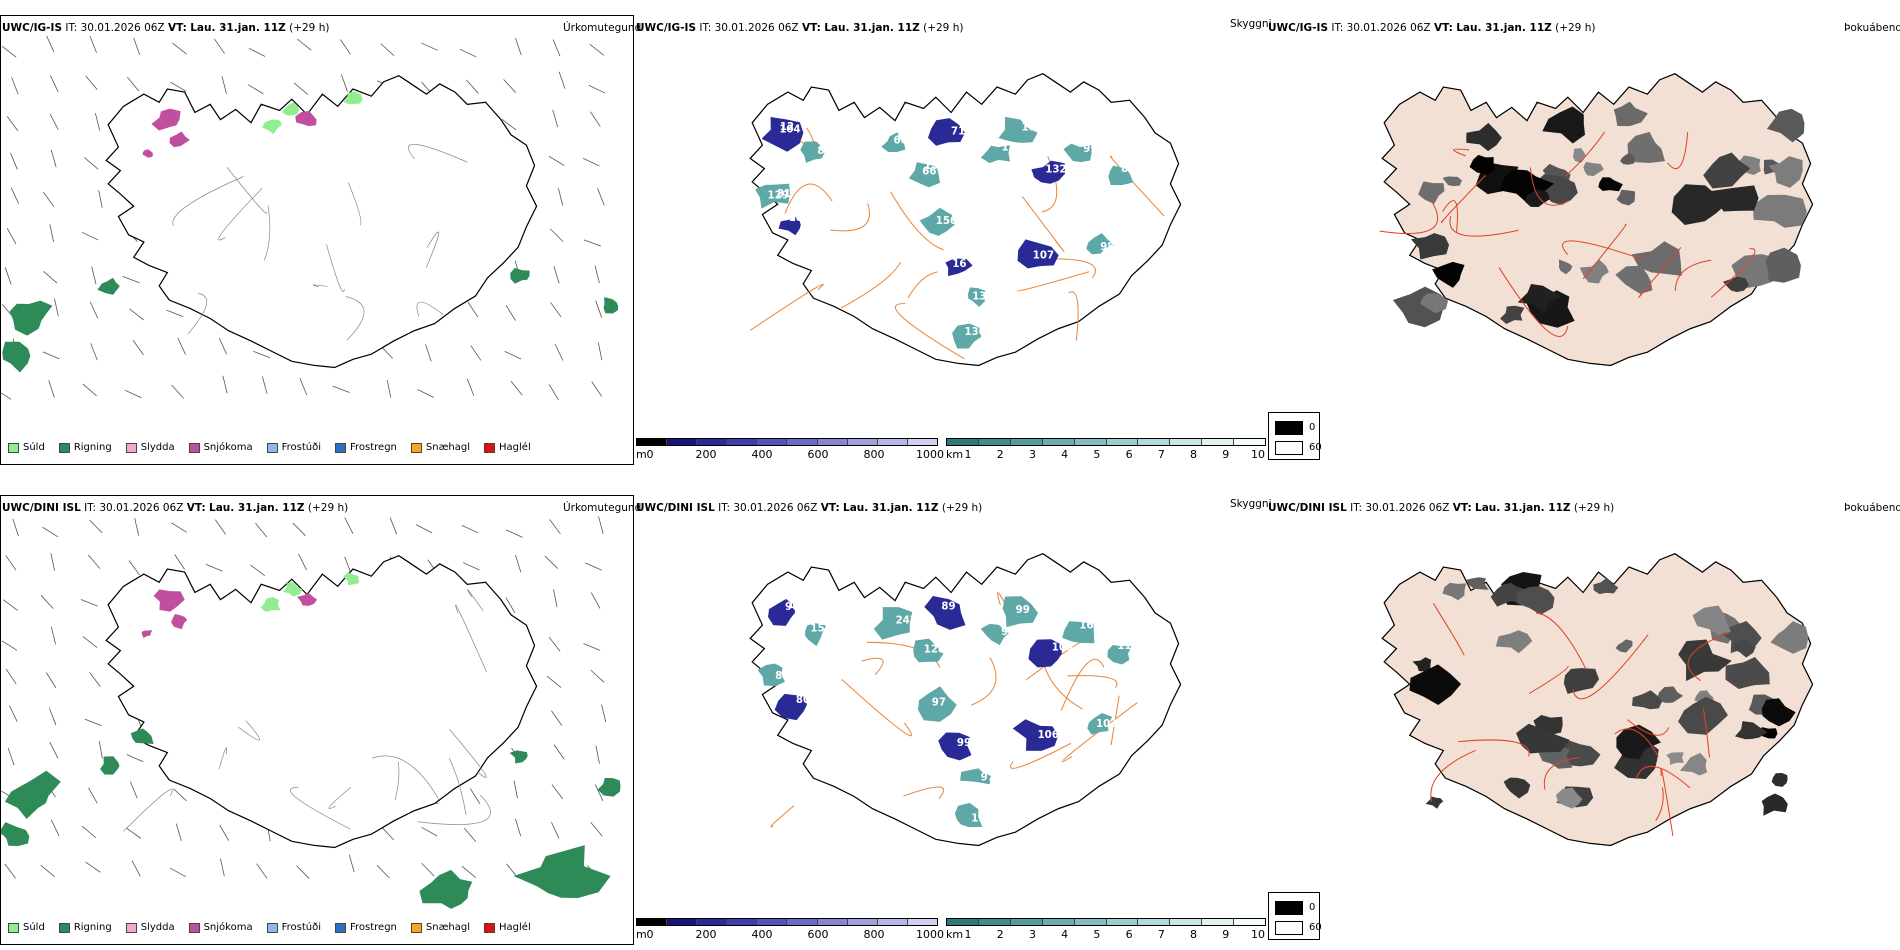  Describe the element at coordinates (1090, 149) in the screenshot. I see `cloudbase-label: 99` at that location.